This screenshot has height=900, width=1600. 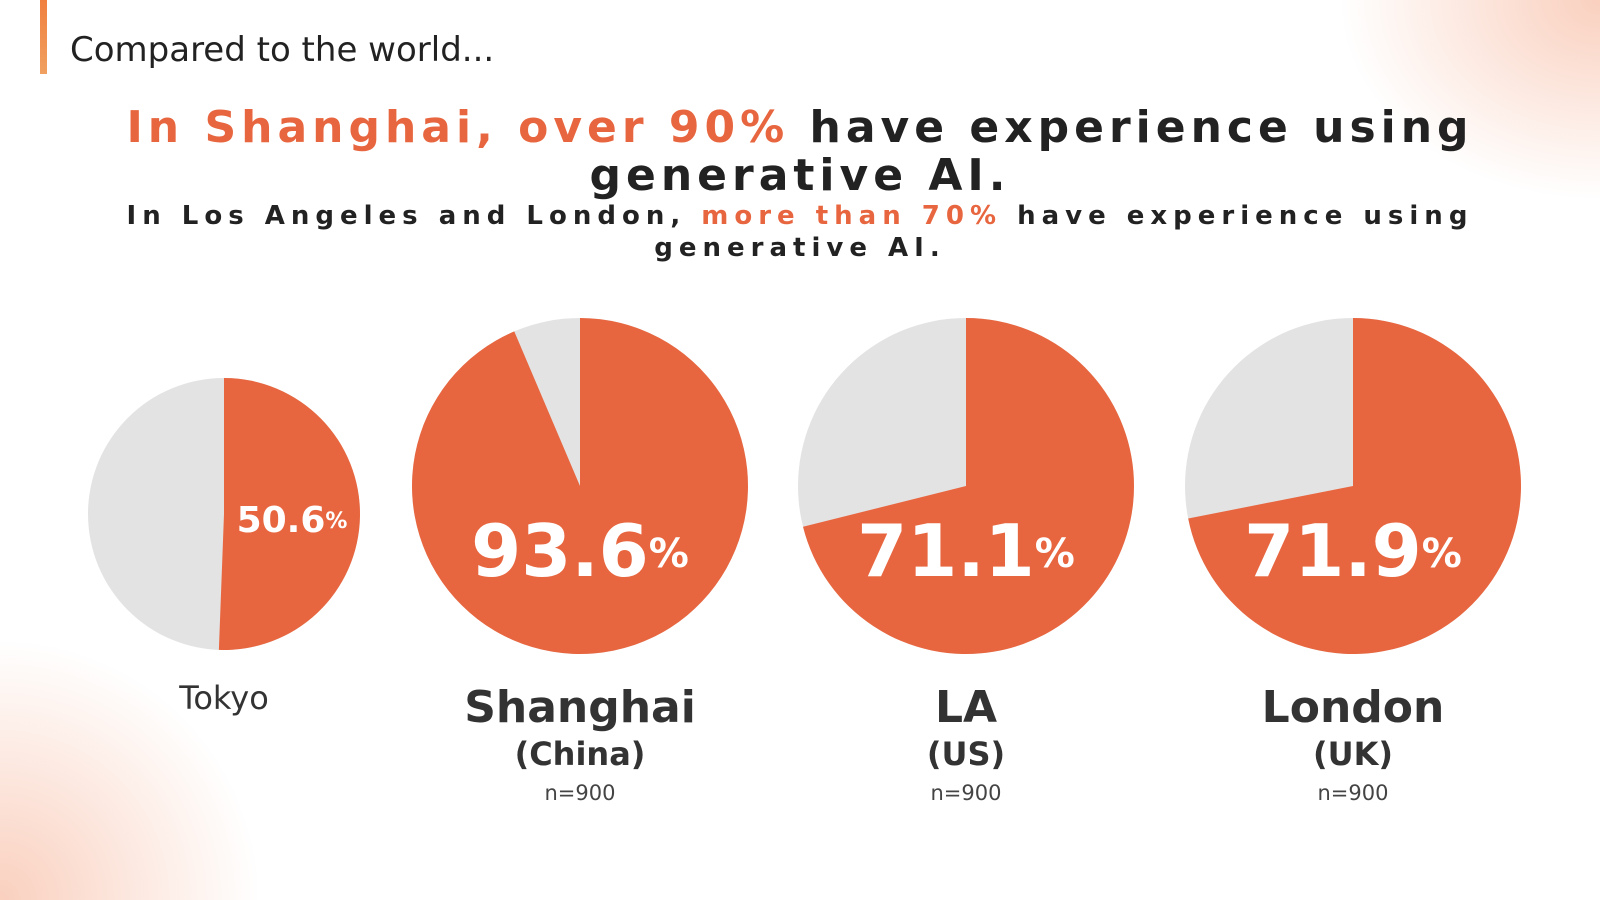 What do you see at coordinates (1353, 754) in the screenshot?
I see `pie-subtitle: (UK)` at bounding box center [1353, 754].